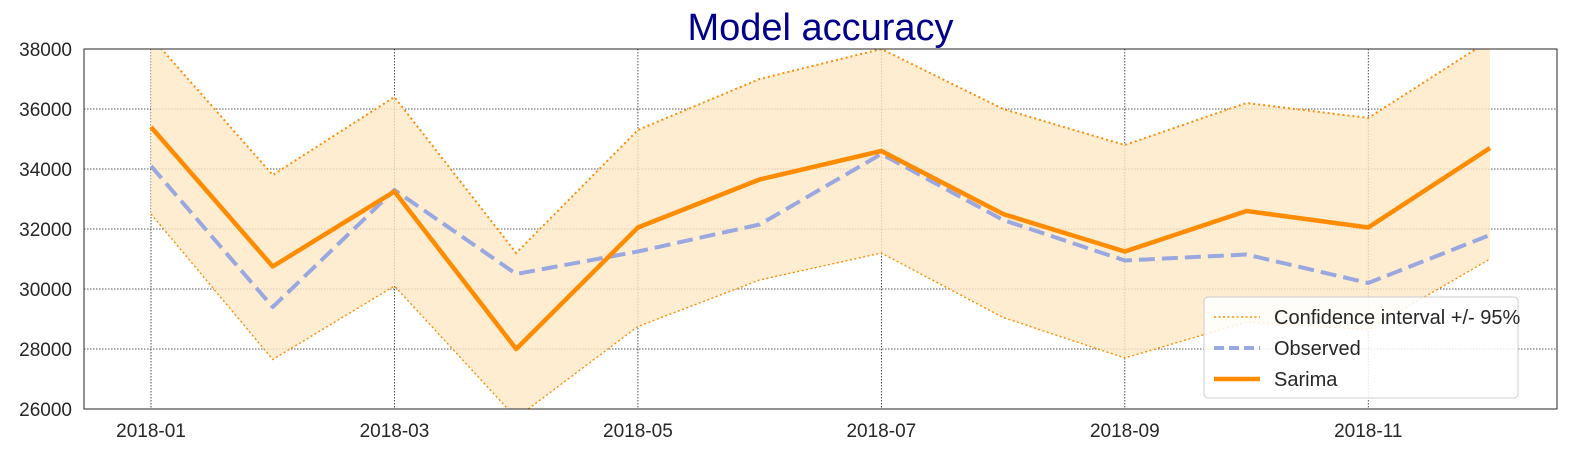  What do you see at coordinates (1306, 380) in the screenshot?
I see `legend-label-sarima: Sarima` at bounding box center [1306, 380].